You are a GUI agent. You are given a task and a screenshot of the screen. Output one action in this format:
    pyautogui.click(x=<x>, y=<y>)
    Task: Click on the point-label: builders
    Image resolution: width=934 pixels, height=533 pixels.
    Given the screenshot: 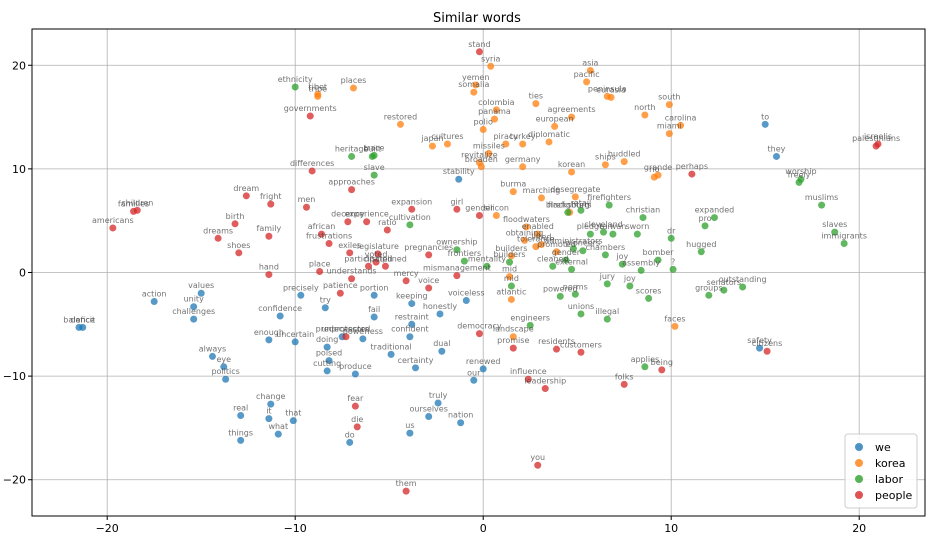 What is the action you would take?
    pyautogui.click(x=509, y=254)
    